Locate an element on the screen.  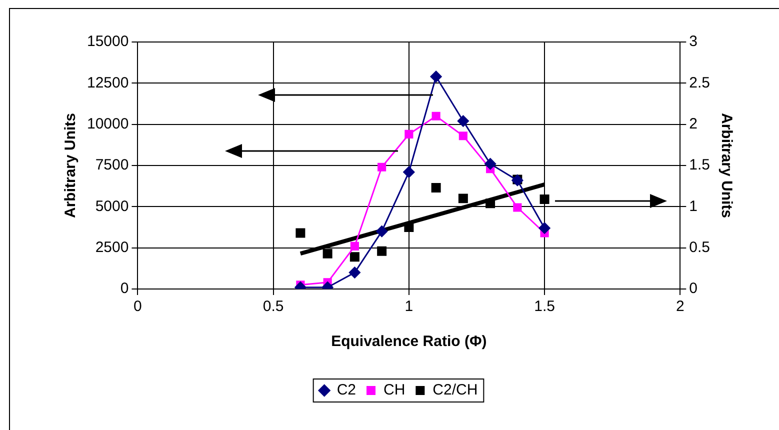
y2-tick-label: 2.5 is located at coordinates (699, 83).